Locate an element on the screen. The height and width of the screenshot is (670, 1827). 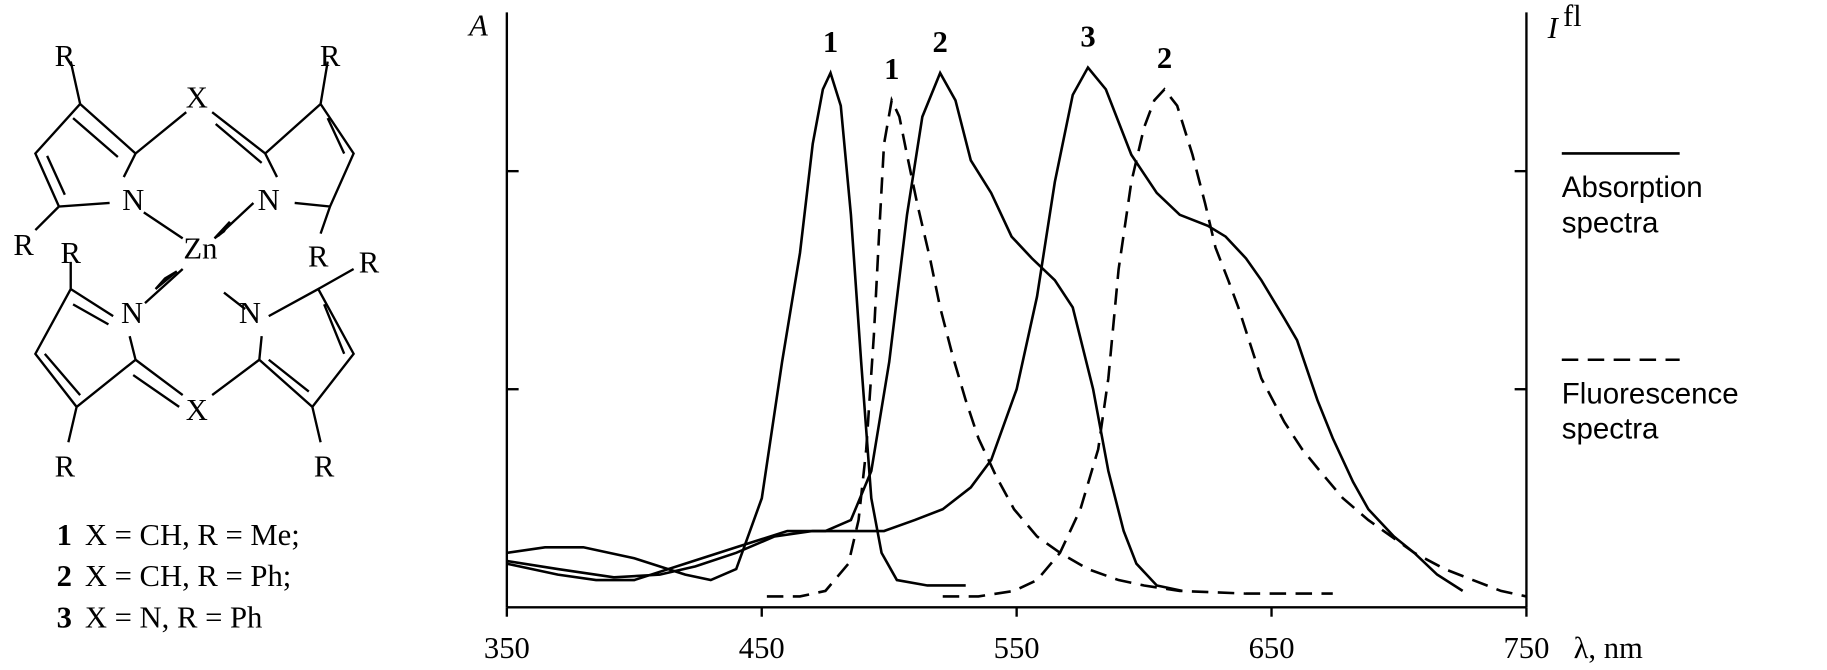
legend-label: Absorption spectra is located at coordinates (1632, 205).